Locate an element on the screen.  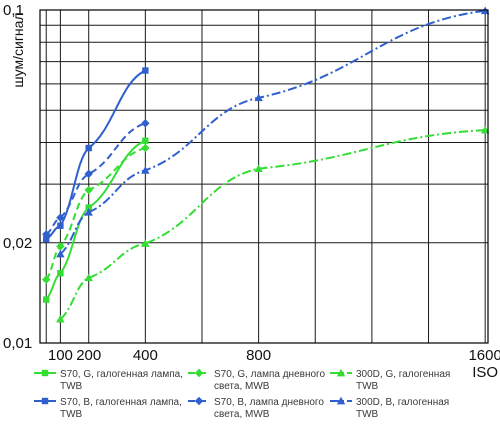
x-axis-label: ISO is located at coordinates (485, 372).